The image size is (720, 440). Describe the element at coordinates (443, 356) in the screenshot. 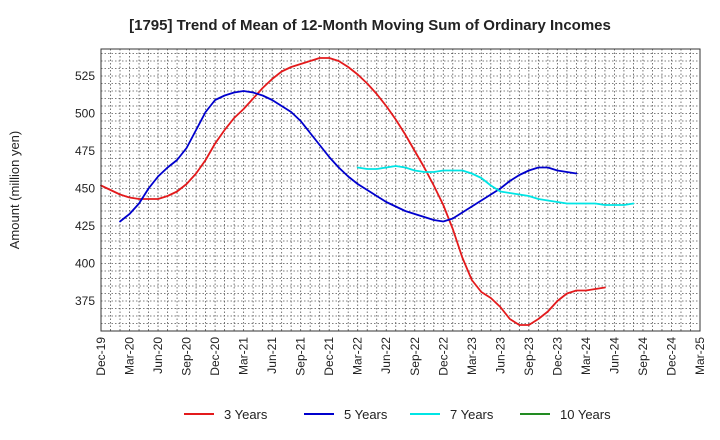

I see `x-tick-label: Dec-22` at that location.